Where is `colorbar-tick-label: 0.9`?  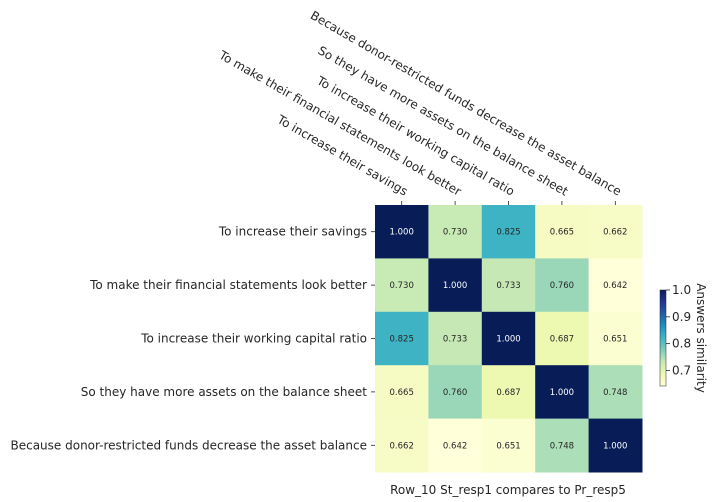 colorbar-tick-label: 0.9 is located at coordinates (681, 317).